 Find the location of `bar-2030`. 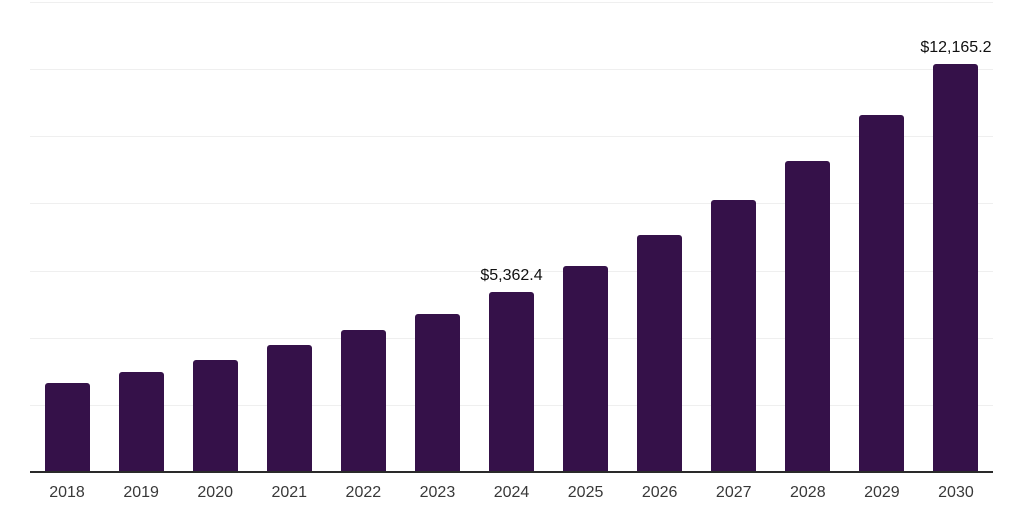

bar-2030 is located at coordinates (956, 267).